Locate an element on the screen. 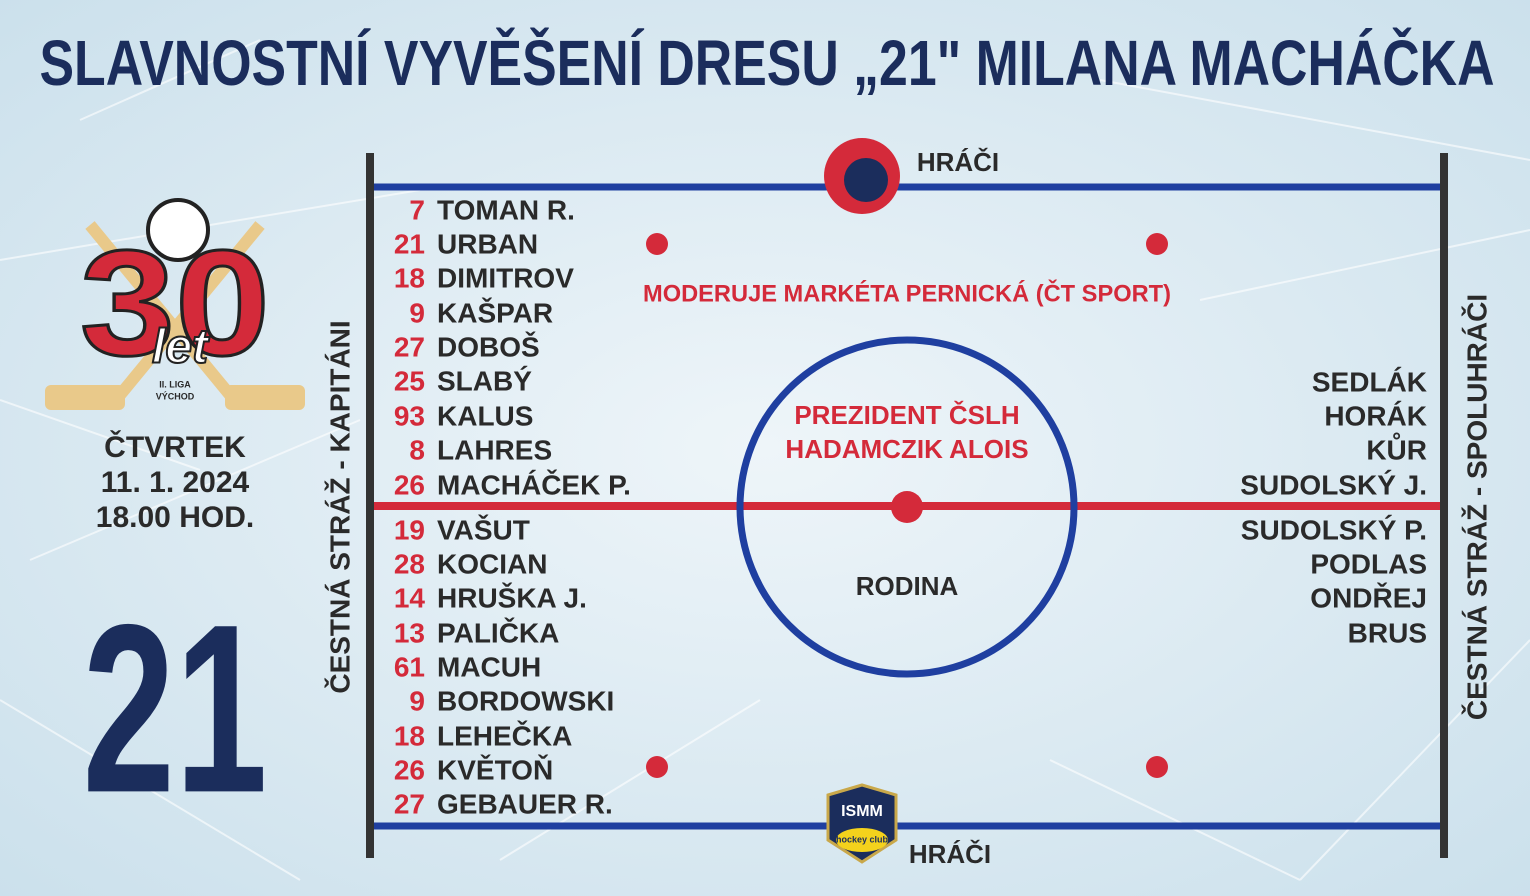  sponsor-logo: ISMM hockey club is located at coordinates (862, 823).